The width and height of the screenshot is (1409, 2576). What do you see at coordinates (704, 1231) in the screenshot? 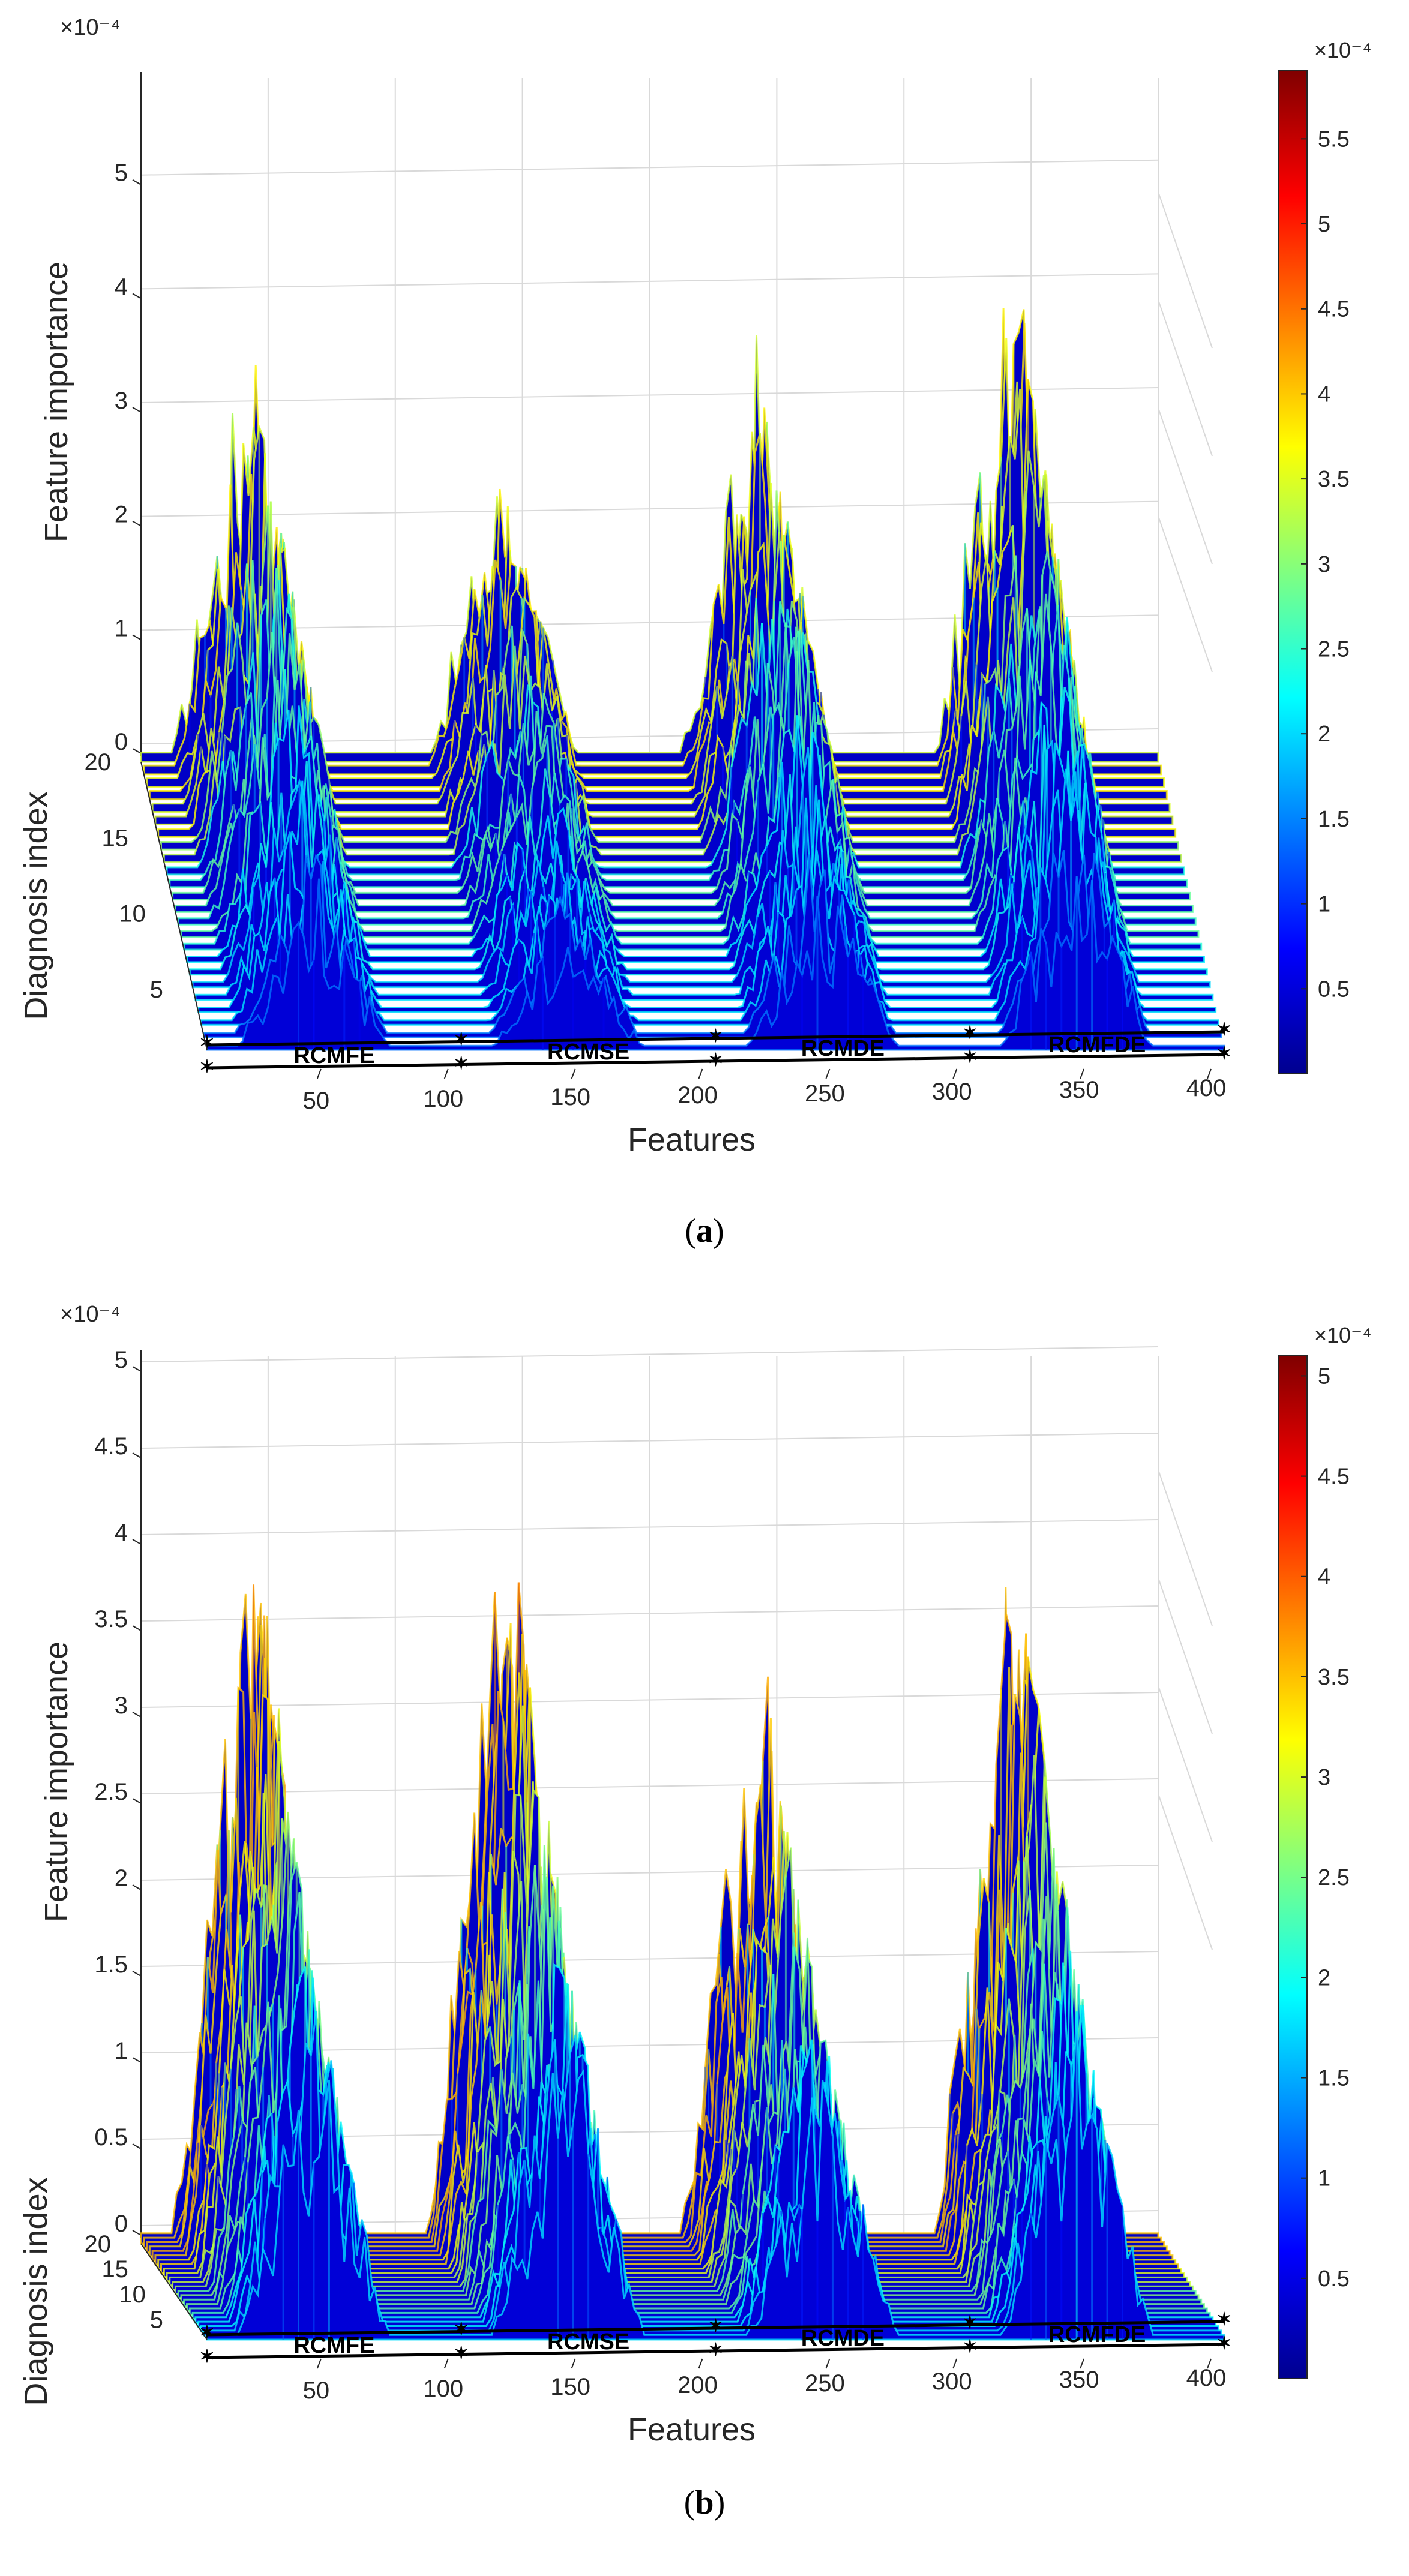
I see `panel-caption: (a)` at bounding box center [704, 1231].